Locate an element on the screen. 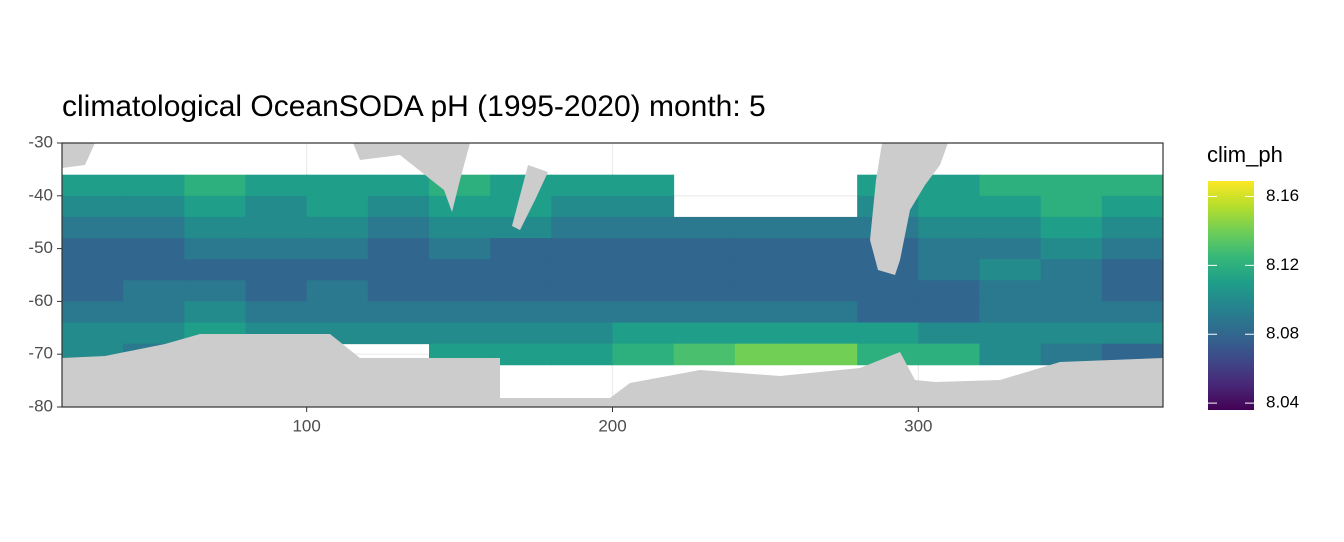  antarctica is located at coordinates (612, 370).